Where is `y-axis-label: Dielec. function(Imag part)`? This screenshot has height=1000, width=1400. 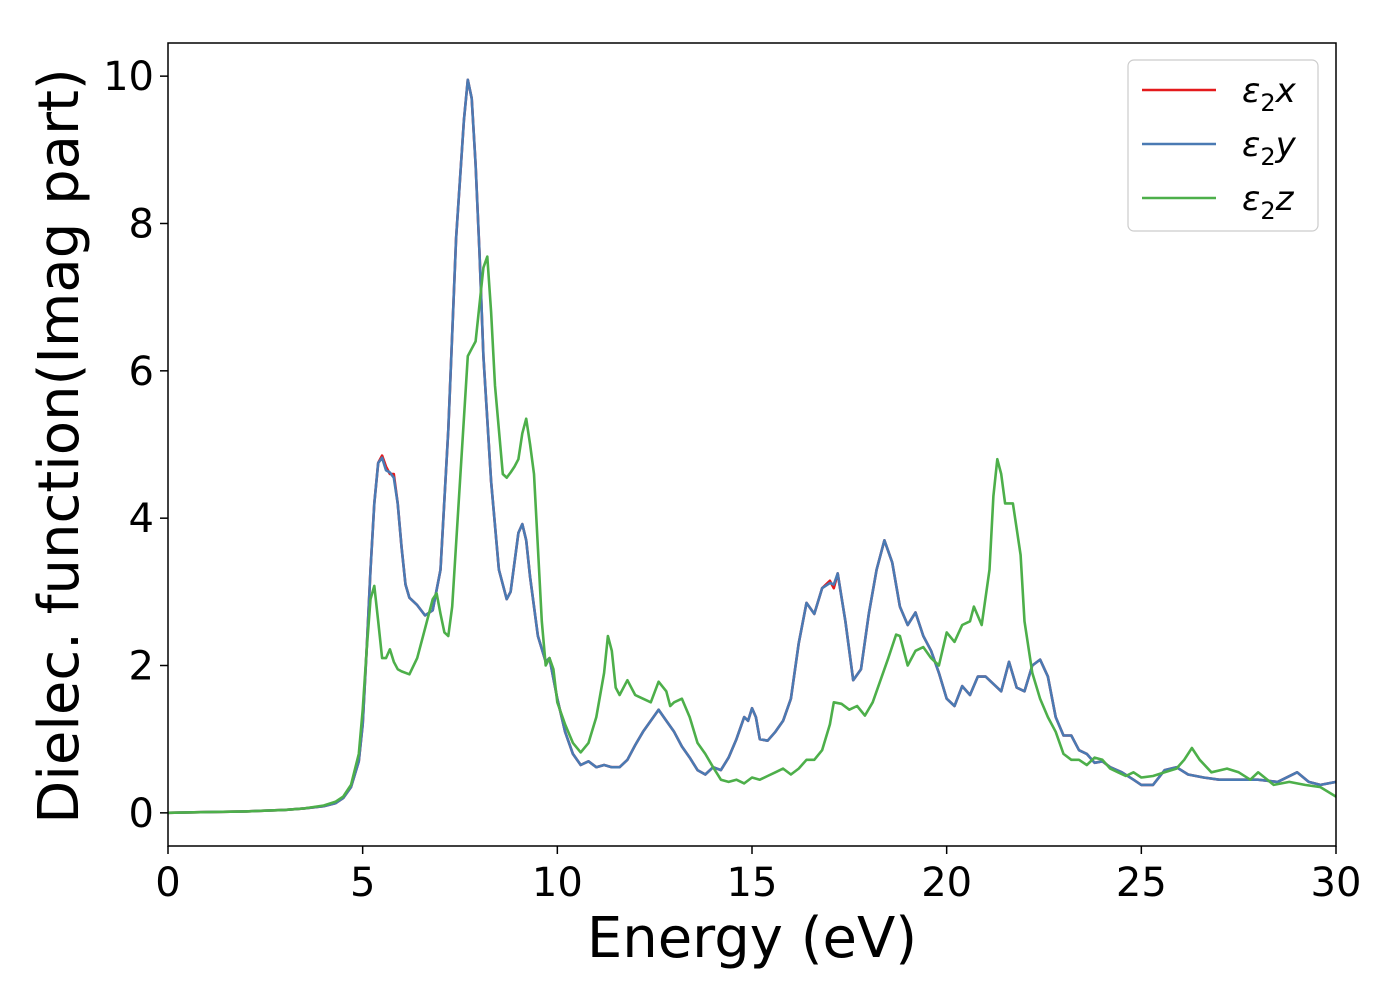 y-axis-label: Dielec. function(Imag part) is located at coordinates (59, 446).